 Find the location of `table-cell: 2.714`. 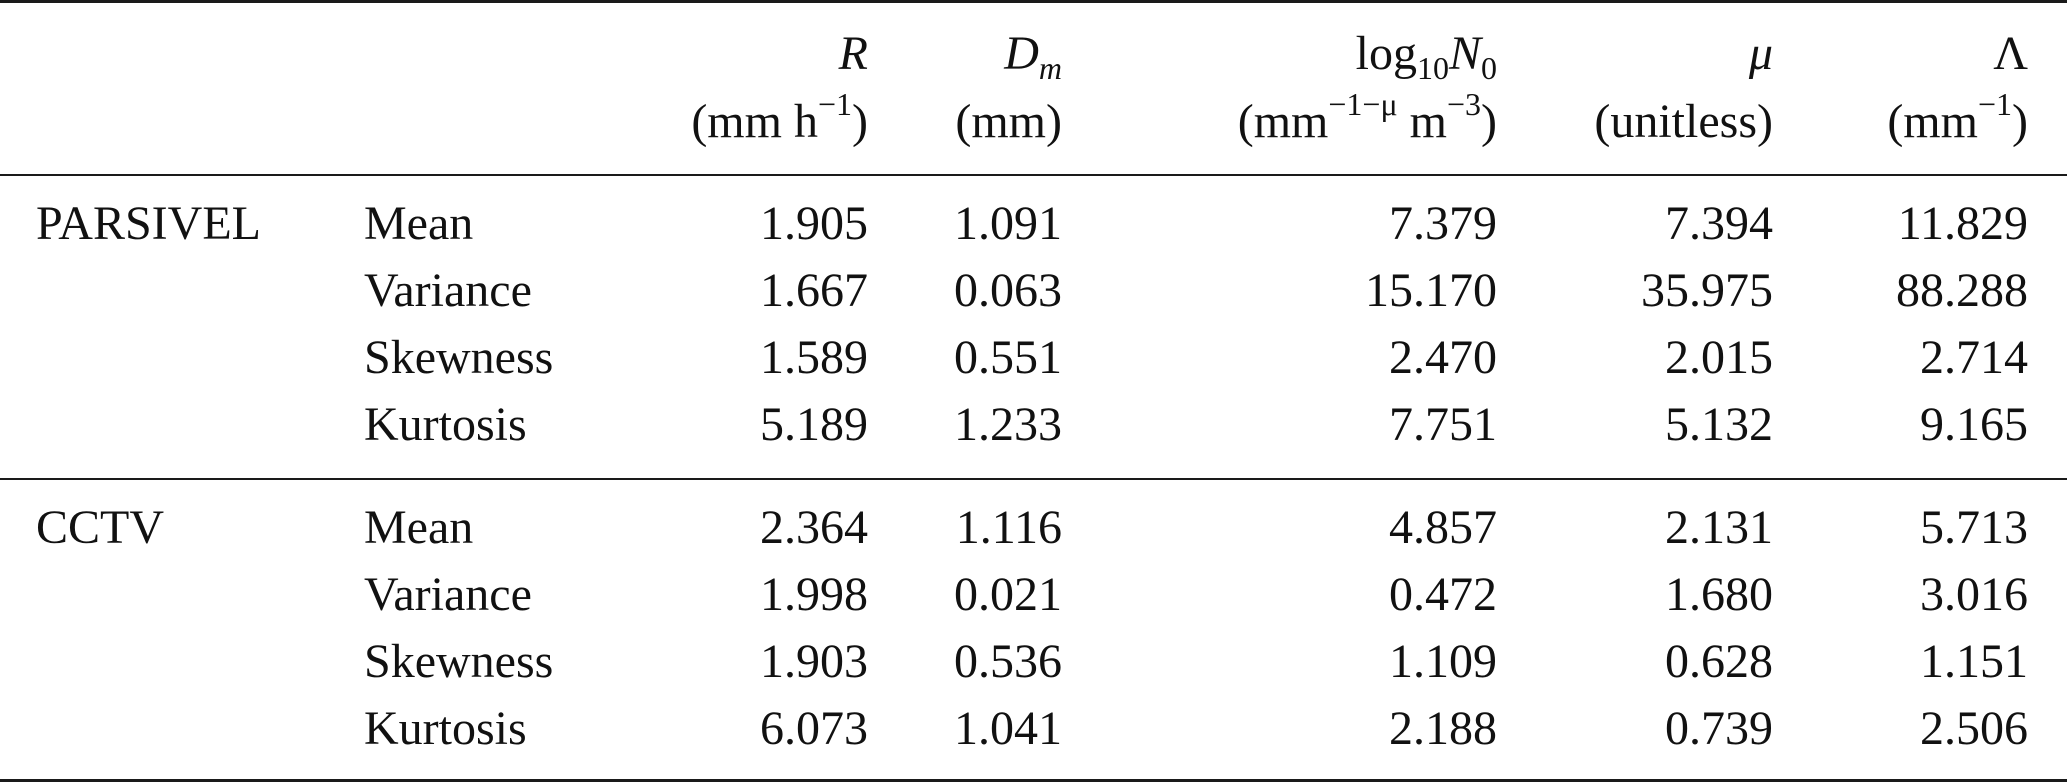

table-cell: 2.714 is located at coordinates (1974, 357).